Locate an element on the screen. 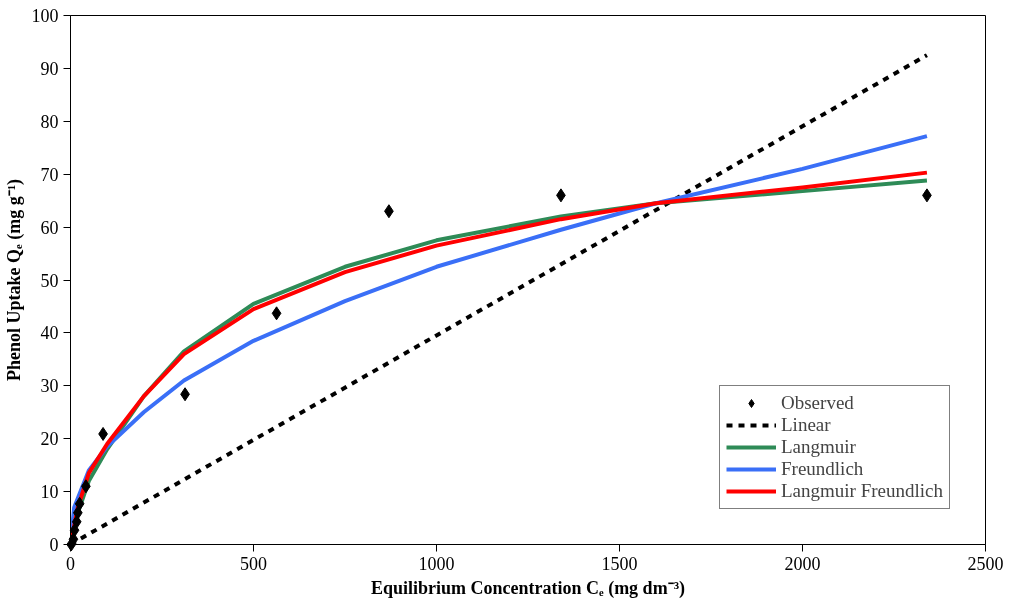 The height and width of the screenshot is (605, 1015). legend-label: Freundlich is located at coordinates (822, 469).